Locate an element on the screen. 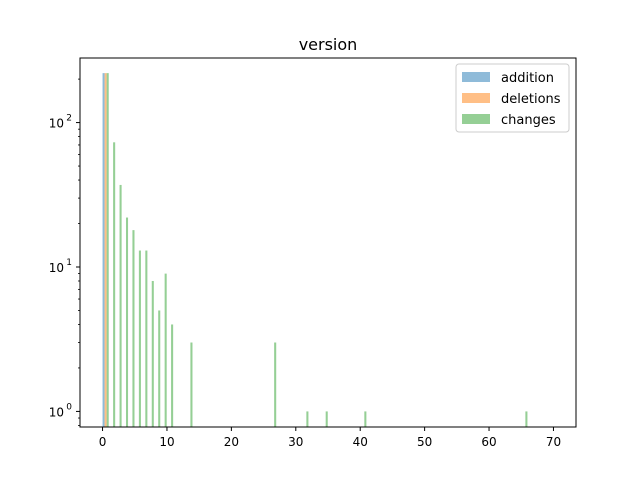  x-tick-label: 20 is located at coordinates (231, 442).